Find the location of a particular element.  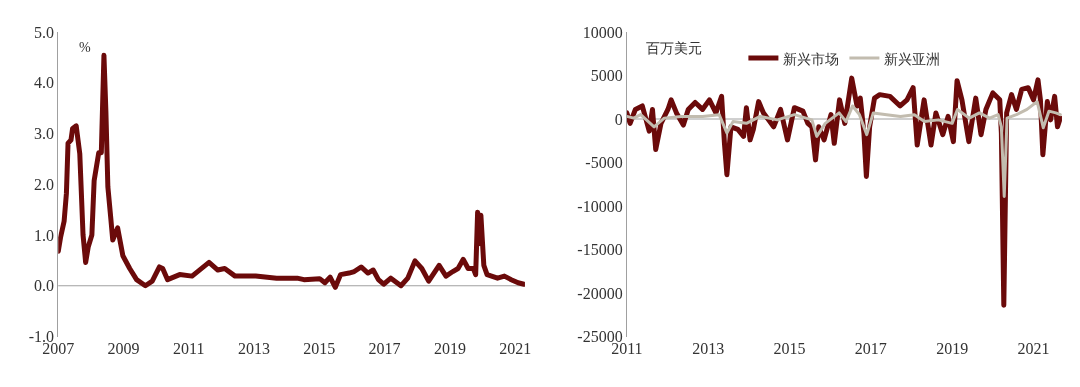

y-tick-label: 5.0 is located at coordinates (44, 32).